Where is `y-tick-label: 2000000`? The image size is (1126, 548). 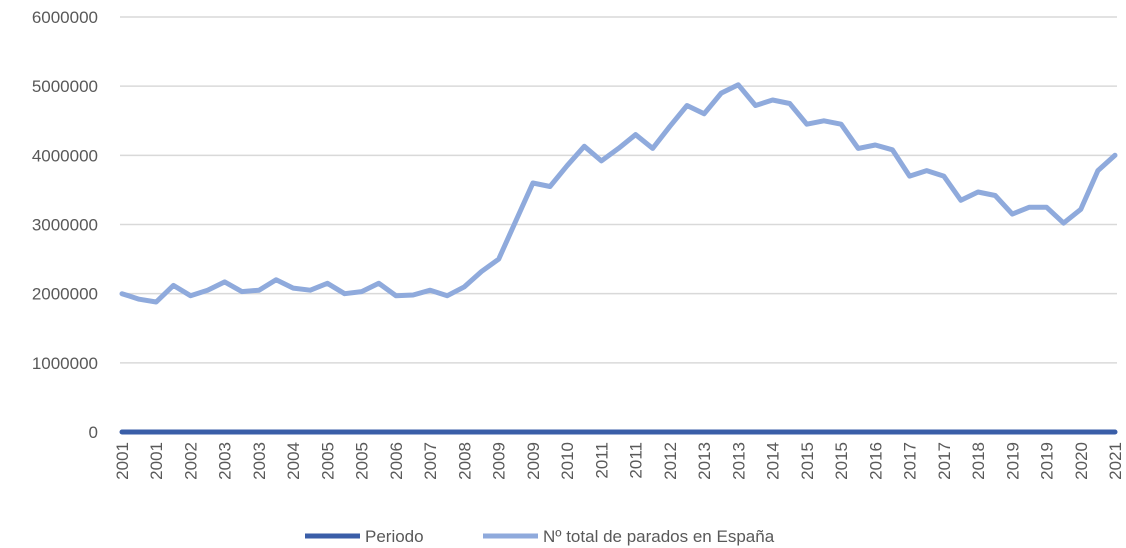
y-tick-label: 2000000 is located at coordinates (65, 294).